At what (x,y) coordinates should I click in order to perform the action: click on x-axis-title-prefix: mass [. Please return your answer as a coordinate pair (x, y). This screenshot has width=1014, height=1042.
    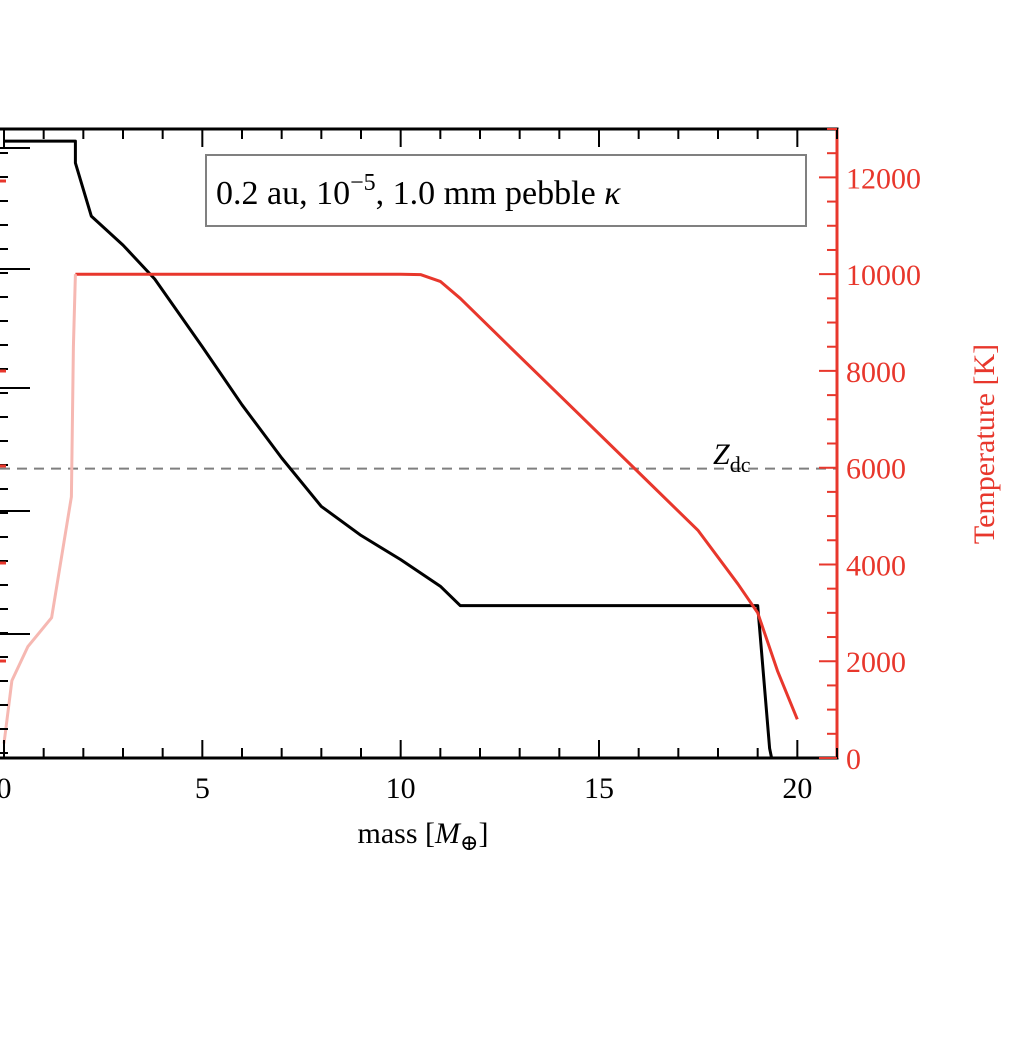
    Looking at the image, I should click on (397, 833).